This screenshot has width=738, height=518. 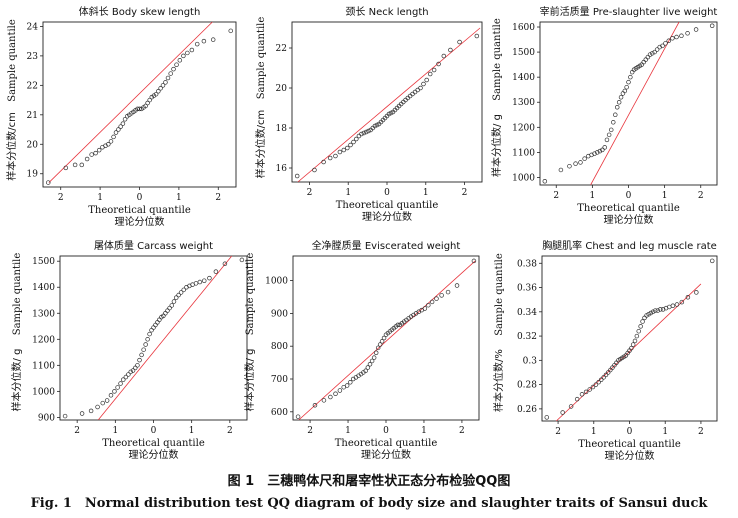 What do you see at coordinates (369, 481) in the screenshot?
I see `figure-caption-cn: 图 1 三穗鸭体尺和屠宰性状正态分布检验QQ图` at bounding box center [369, 481].